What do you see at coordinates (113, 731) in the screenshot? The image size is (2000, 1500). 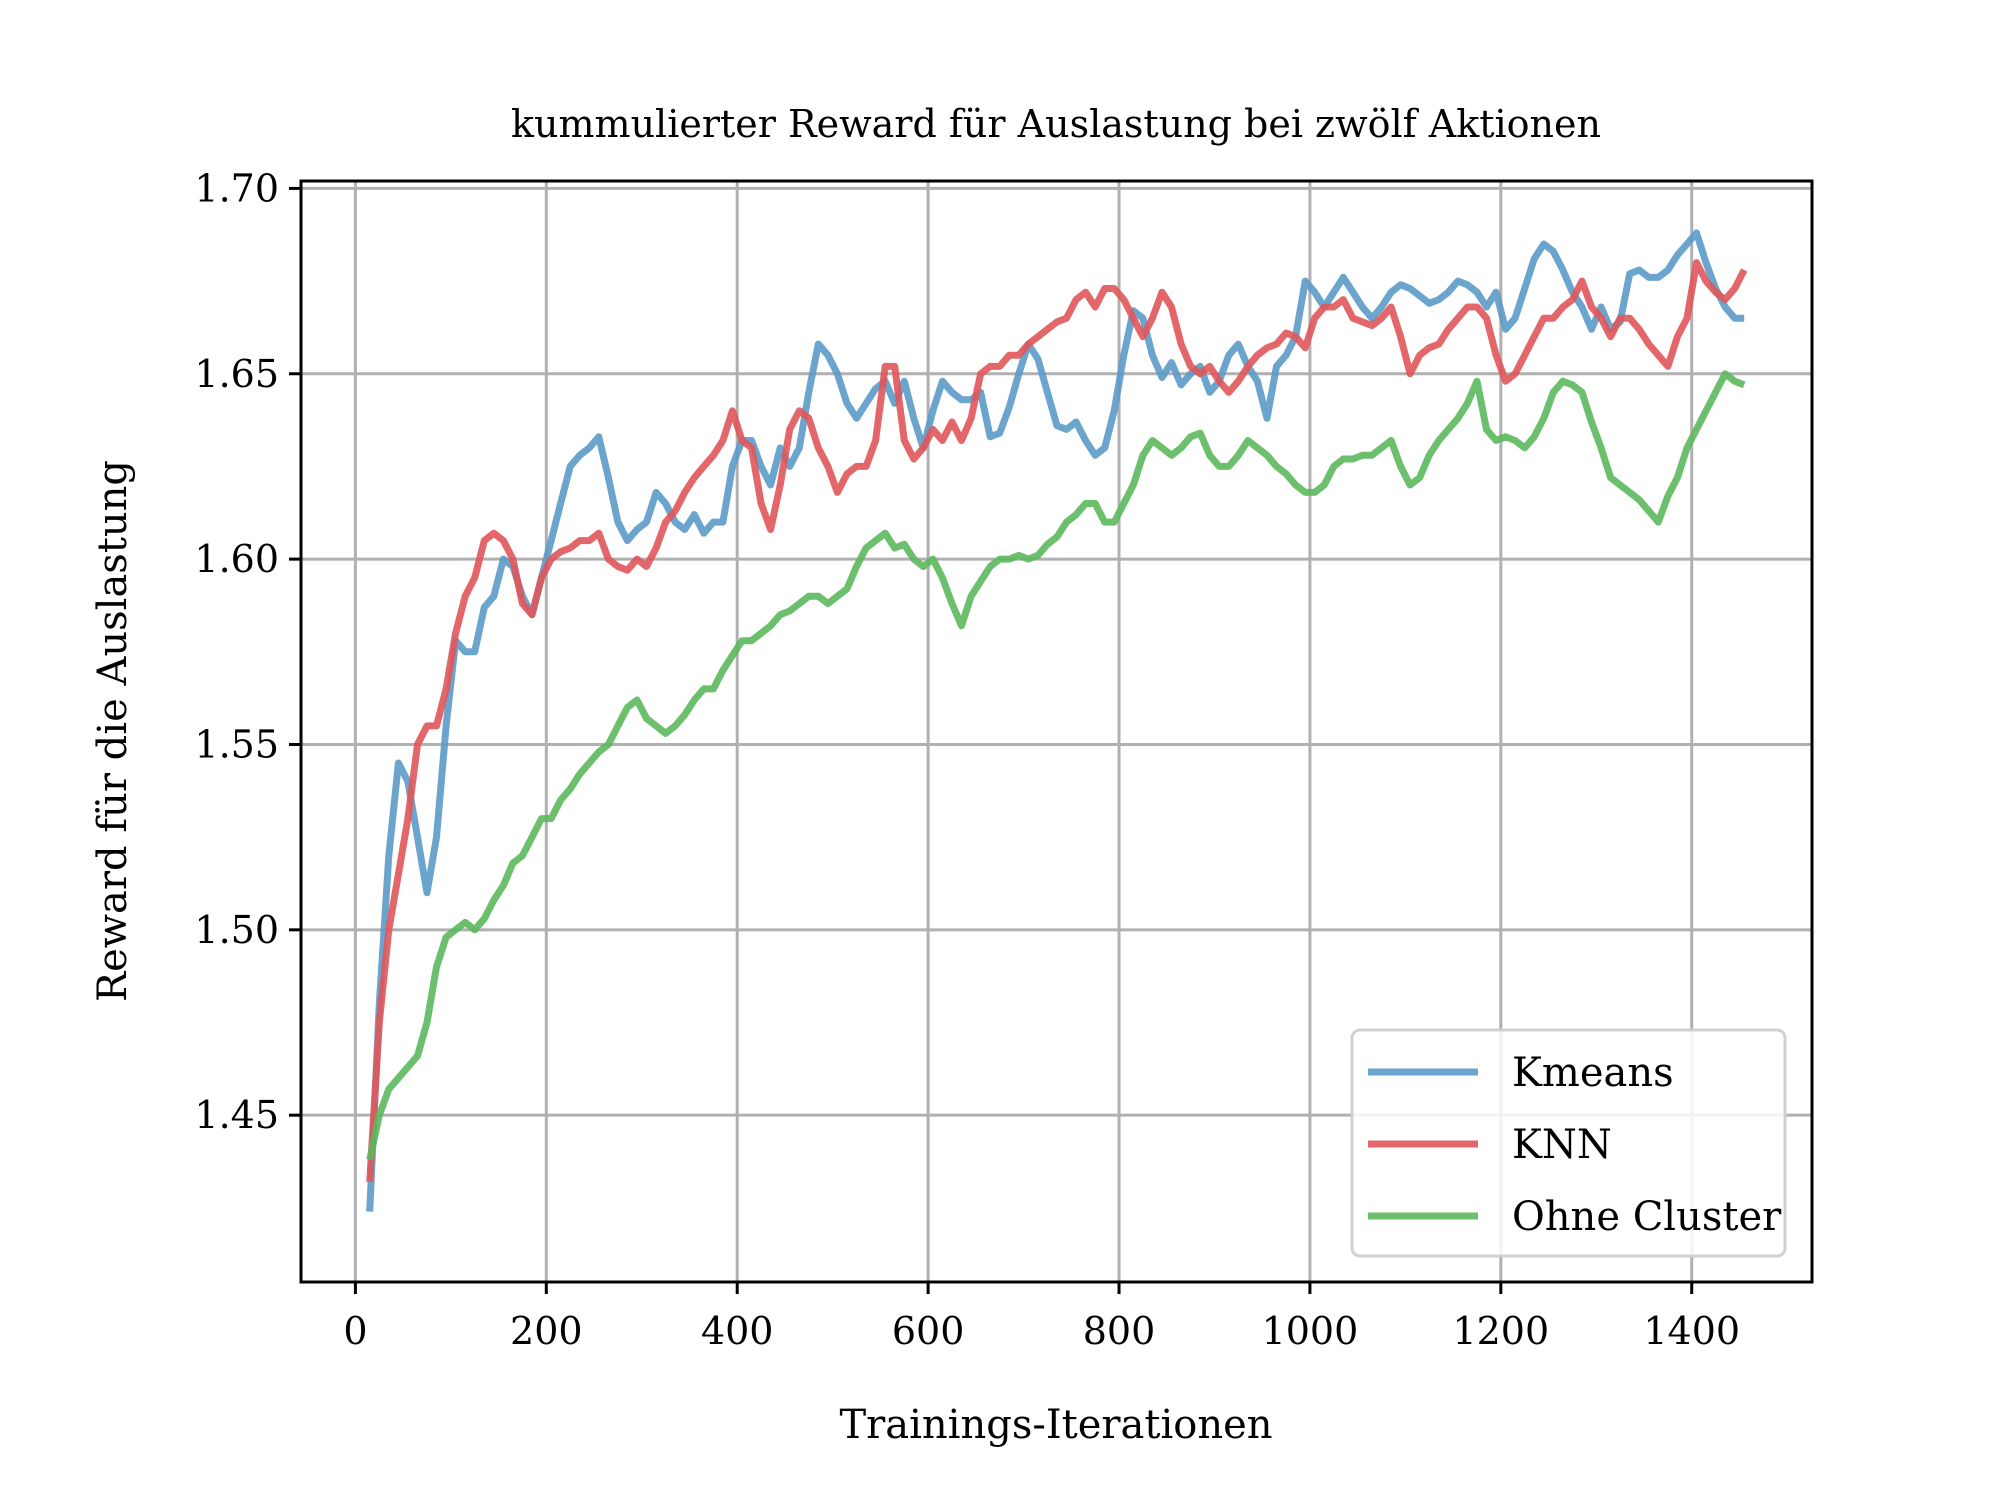 I see `y-axis-label: Reward für die Auslastung` at bounding box center [113, 731].